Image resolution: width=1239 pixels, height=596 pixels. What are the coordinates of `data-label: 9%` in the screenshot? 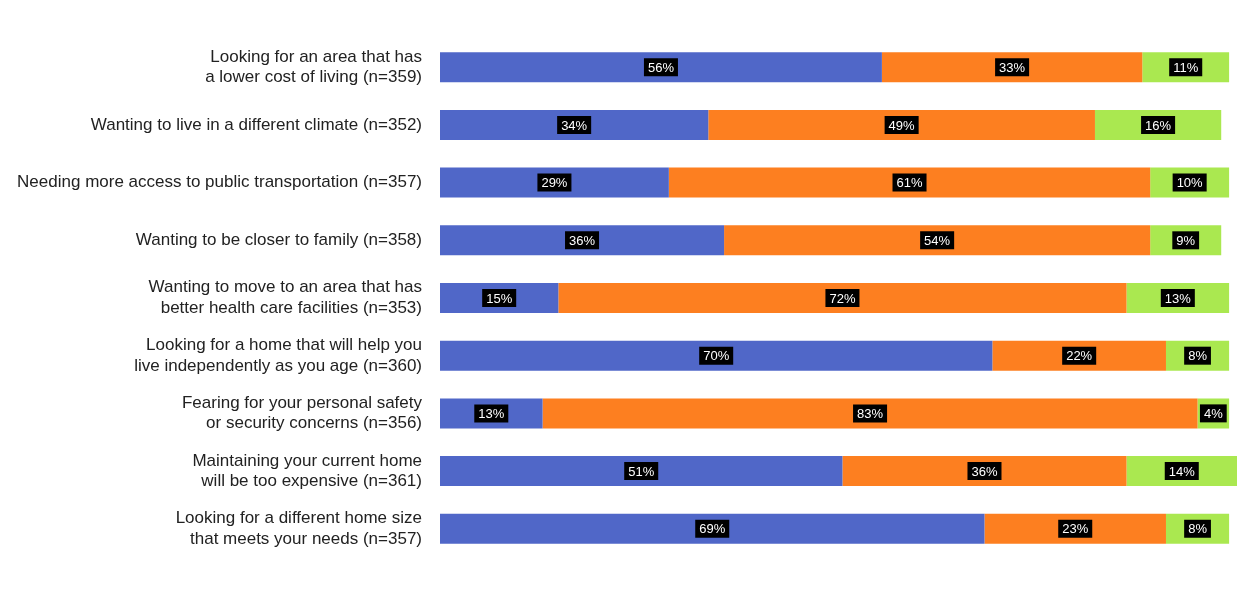 It's located at (1186, 240).